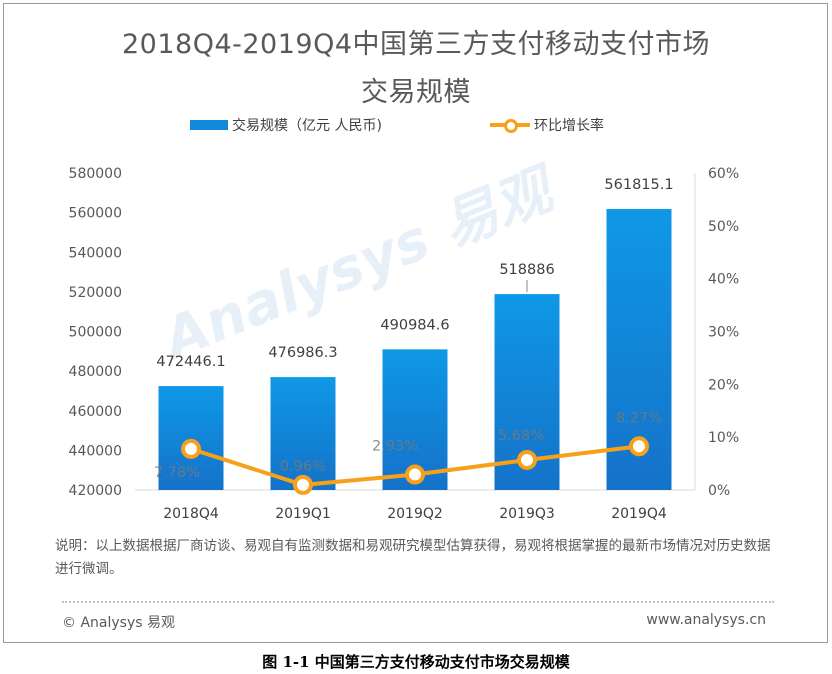 The width and height of the screenshot is (832, 674). Describe the element at coordinates (638, 185) in the screenshot. I see `bar-value-label: 561815.1` at that location.